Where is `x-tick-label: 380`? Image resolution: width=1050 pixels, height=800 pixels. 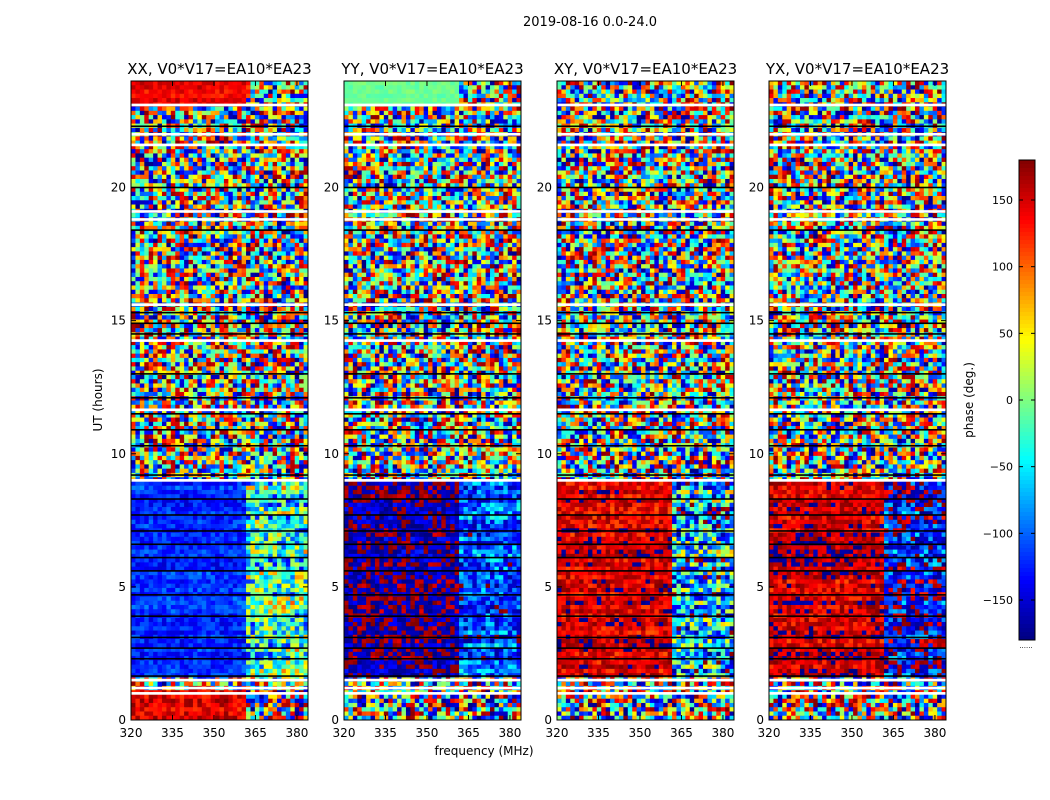
x-tick-label: 380 is located at coordinates (509, 733).